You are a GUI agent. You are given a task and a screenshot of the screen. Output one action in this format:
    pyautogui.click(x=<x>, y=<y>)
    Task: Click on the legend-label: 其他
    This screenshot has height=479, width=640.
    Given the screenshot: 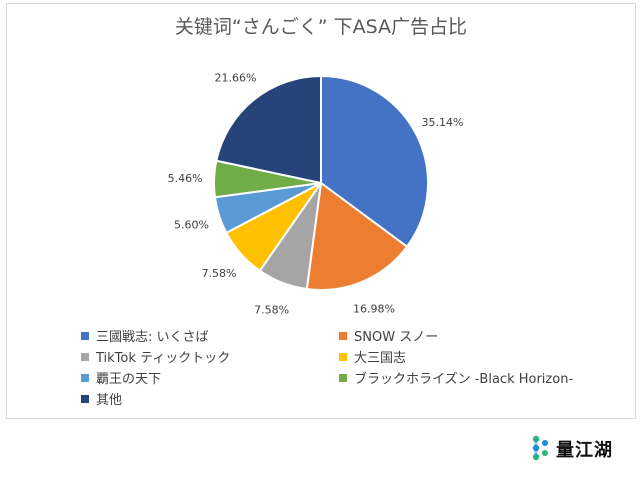 What is the action you would take?
    pyautogui.click(x=109, y=400)
    